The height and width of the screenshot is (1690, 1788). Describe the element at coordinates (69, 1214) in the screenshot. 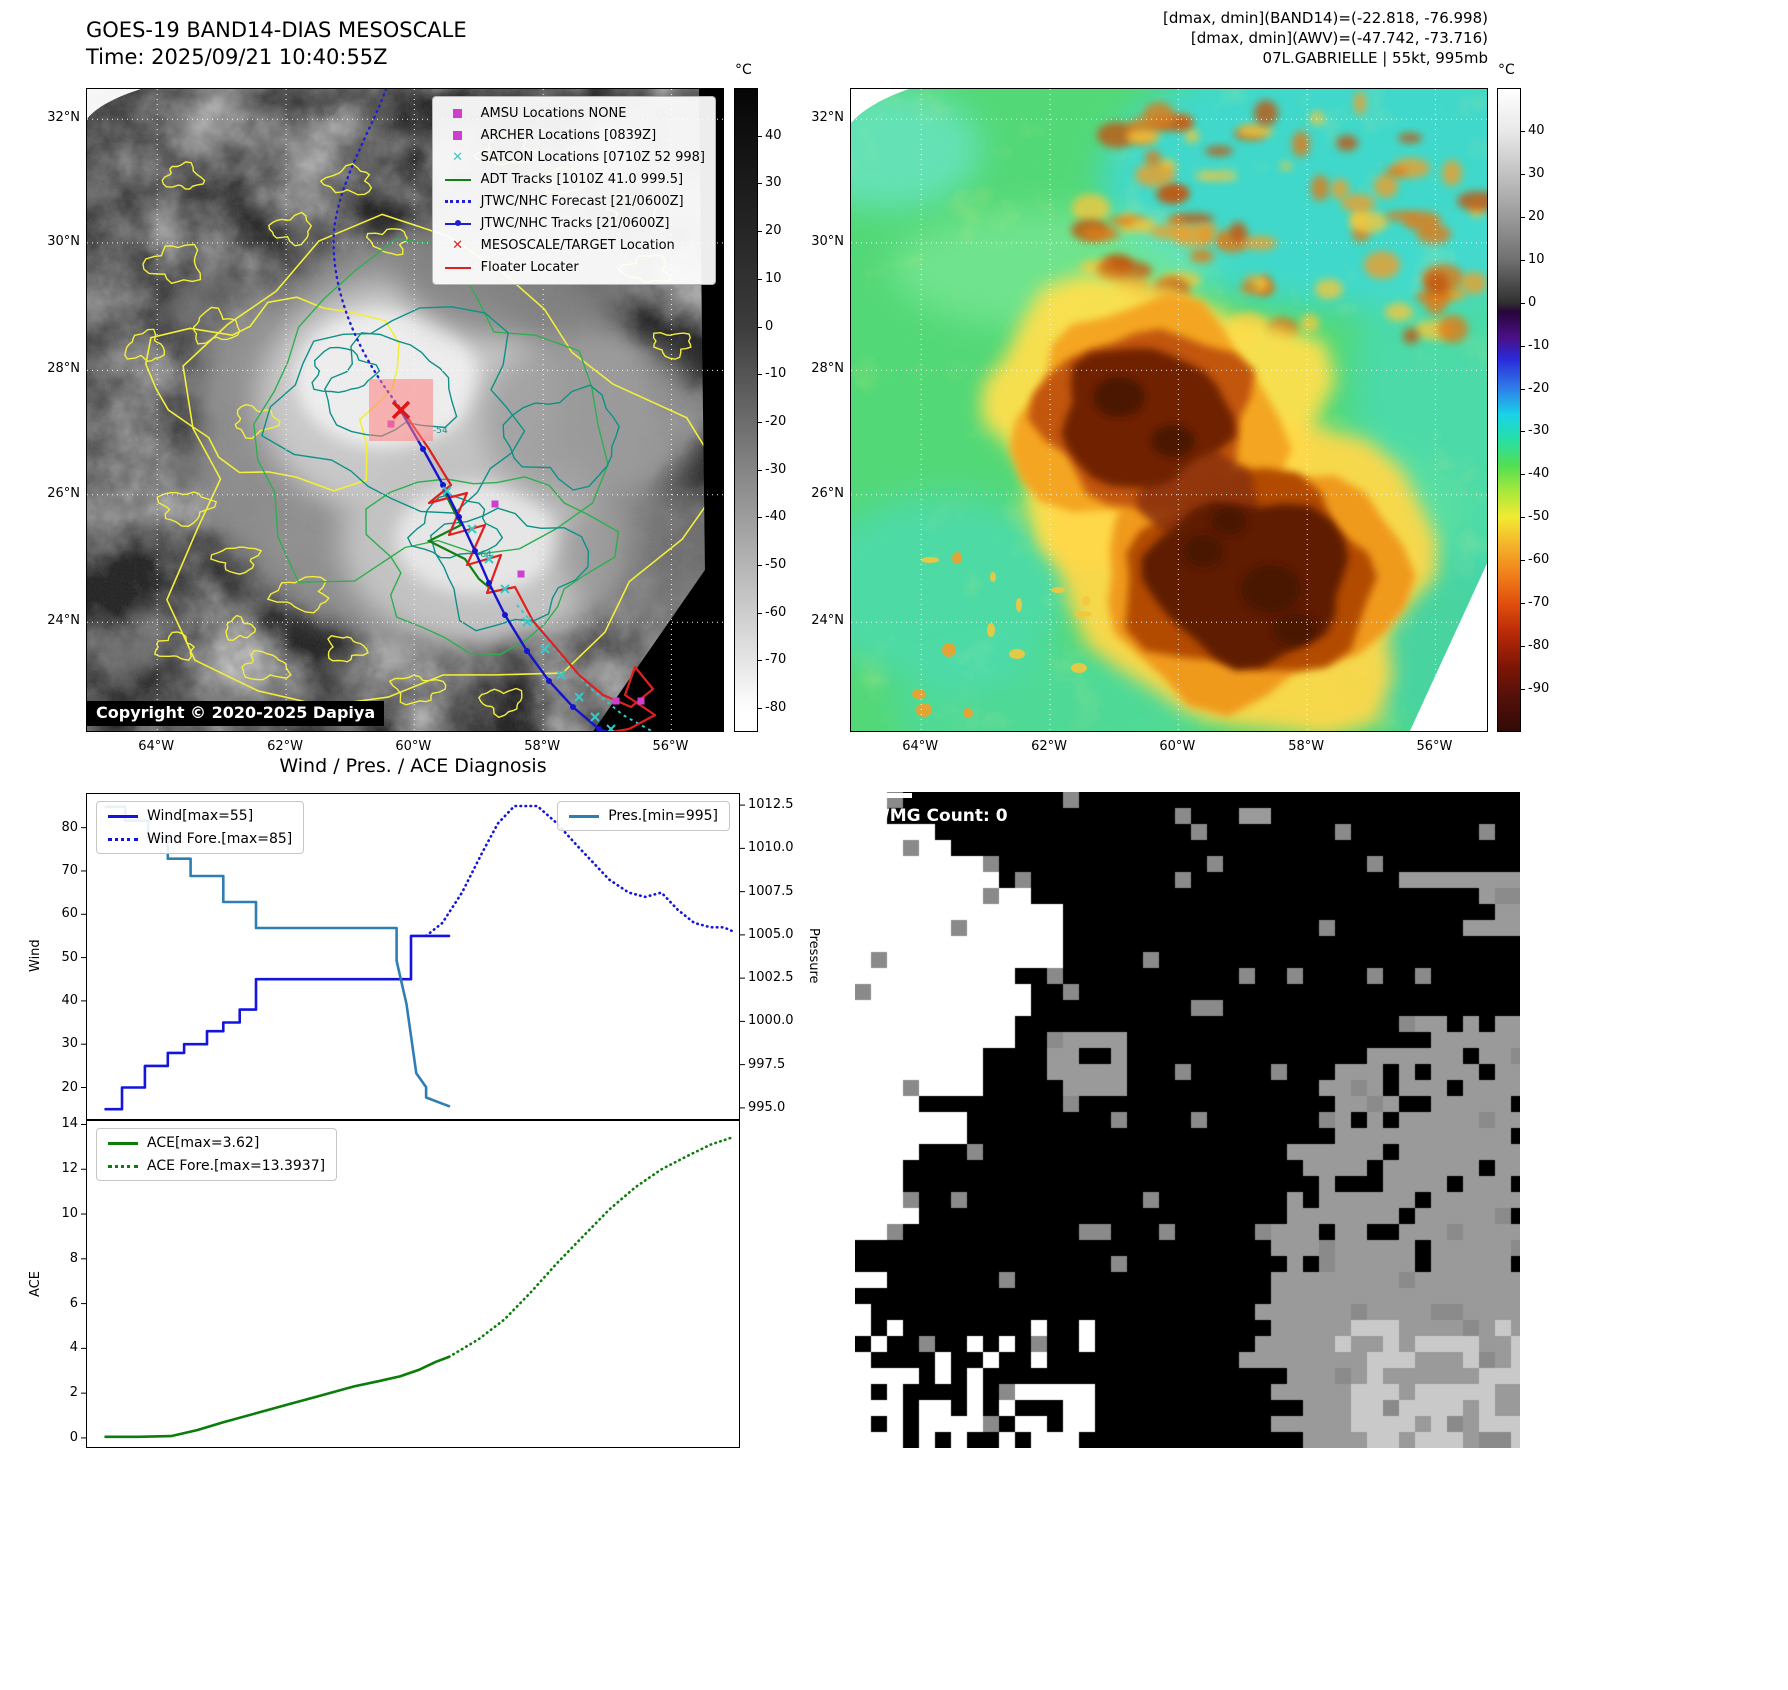

I see `y-tick-label: 10` at that location.